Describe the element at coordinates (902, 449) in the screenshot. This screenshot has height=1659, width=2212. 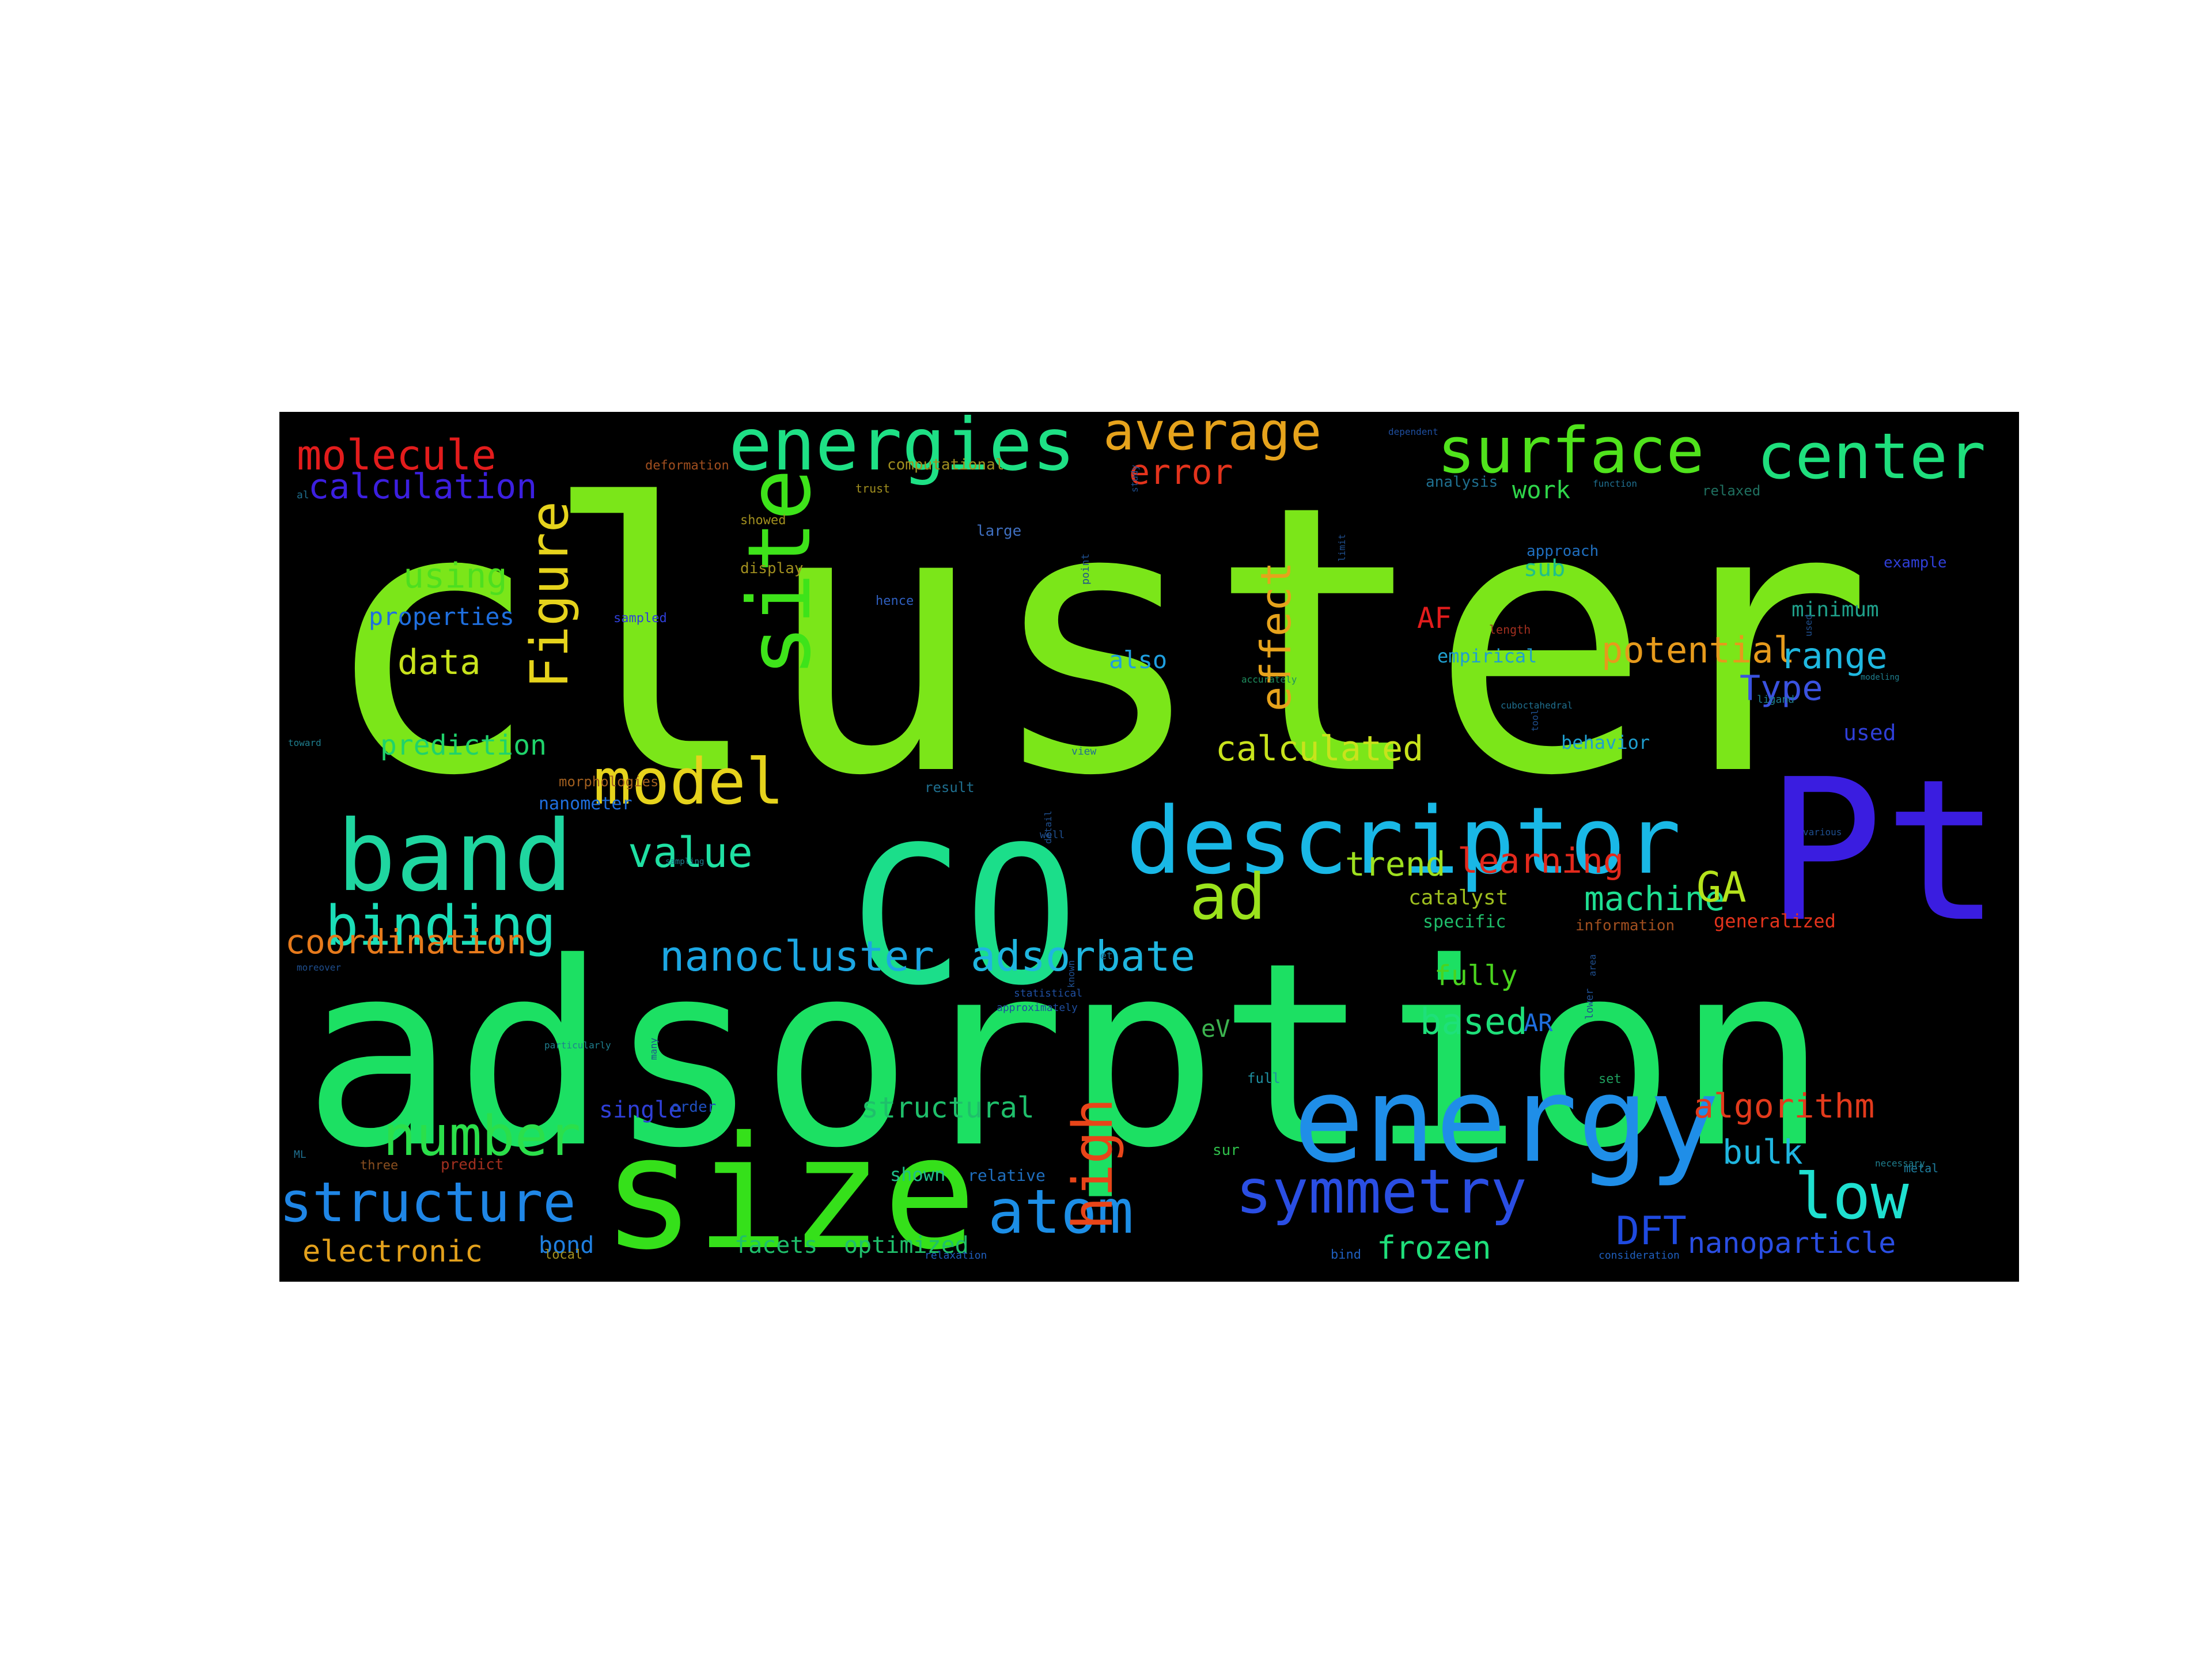
I see `word-energies: energies` at that location.